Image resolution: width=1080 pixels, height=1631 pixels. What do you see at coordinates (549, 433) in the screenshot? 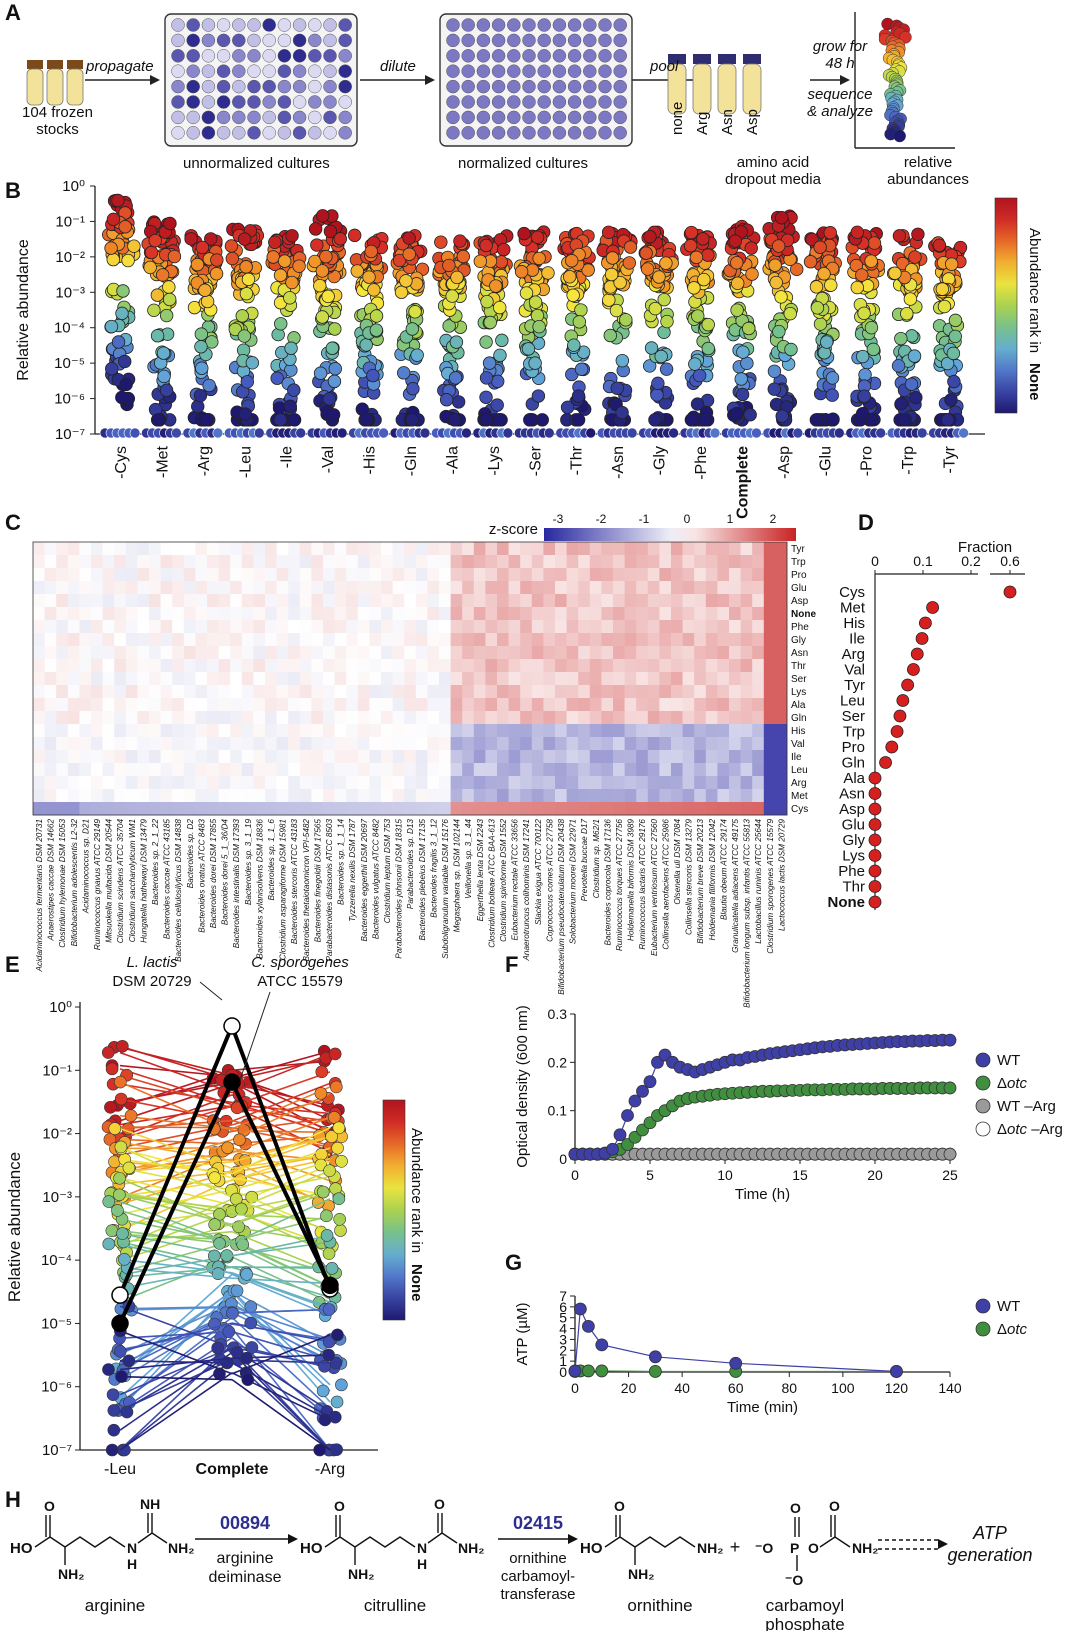
I see `b-zero-point` at bounding box center [549, 433].